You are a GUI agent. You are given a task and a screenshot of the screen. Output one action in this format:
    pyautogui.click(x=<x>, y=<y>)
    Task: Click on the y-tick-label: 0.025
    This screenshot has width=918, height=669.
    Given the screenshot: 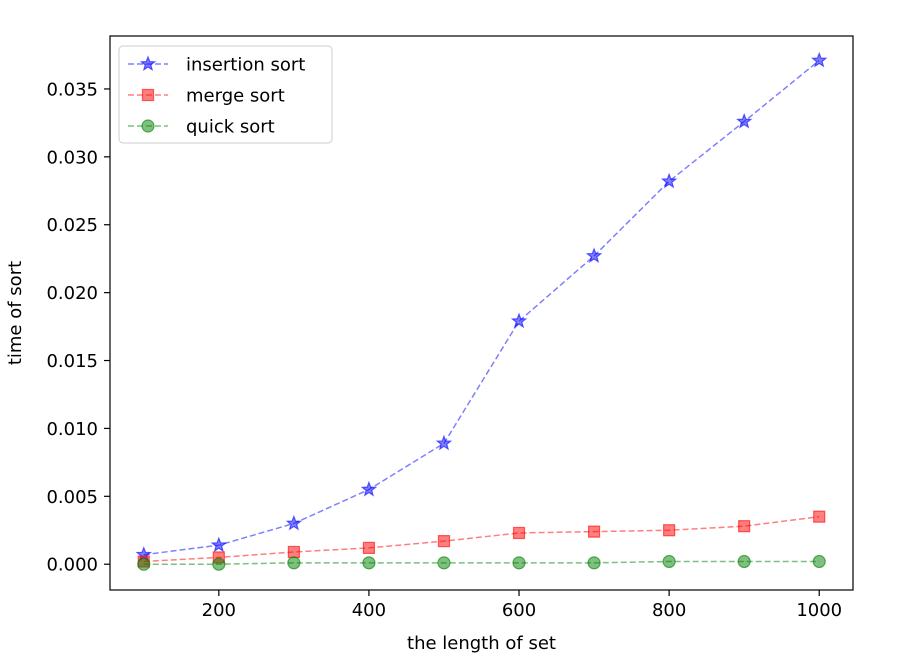 What is the action you would take?
    pyautogui.click(x=72, y=225)
    